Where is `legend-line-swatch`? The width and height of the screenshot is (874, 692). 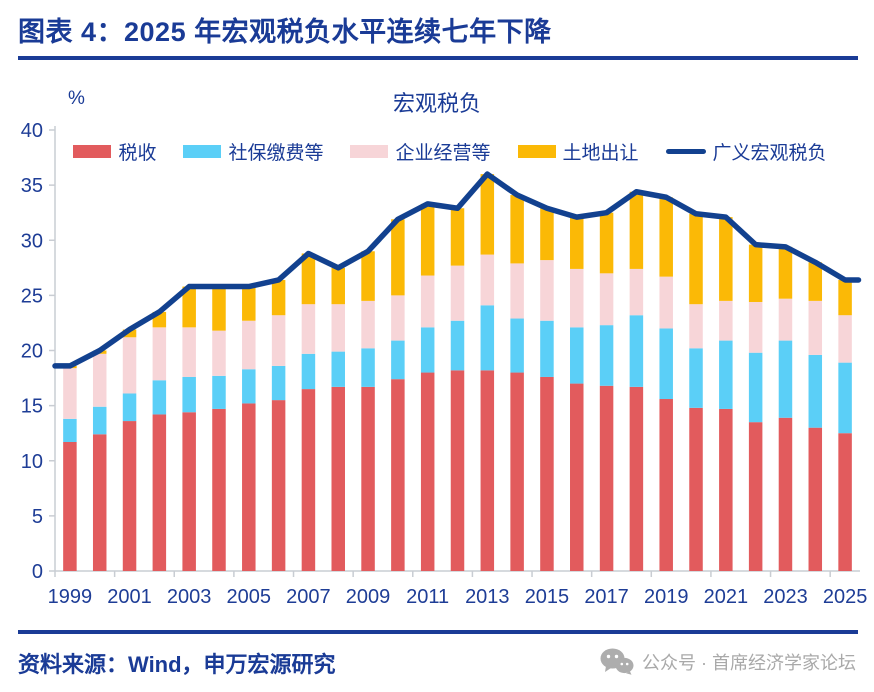
legend-line-swatch is located at coordinates (685, 151).